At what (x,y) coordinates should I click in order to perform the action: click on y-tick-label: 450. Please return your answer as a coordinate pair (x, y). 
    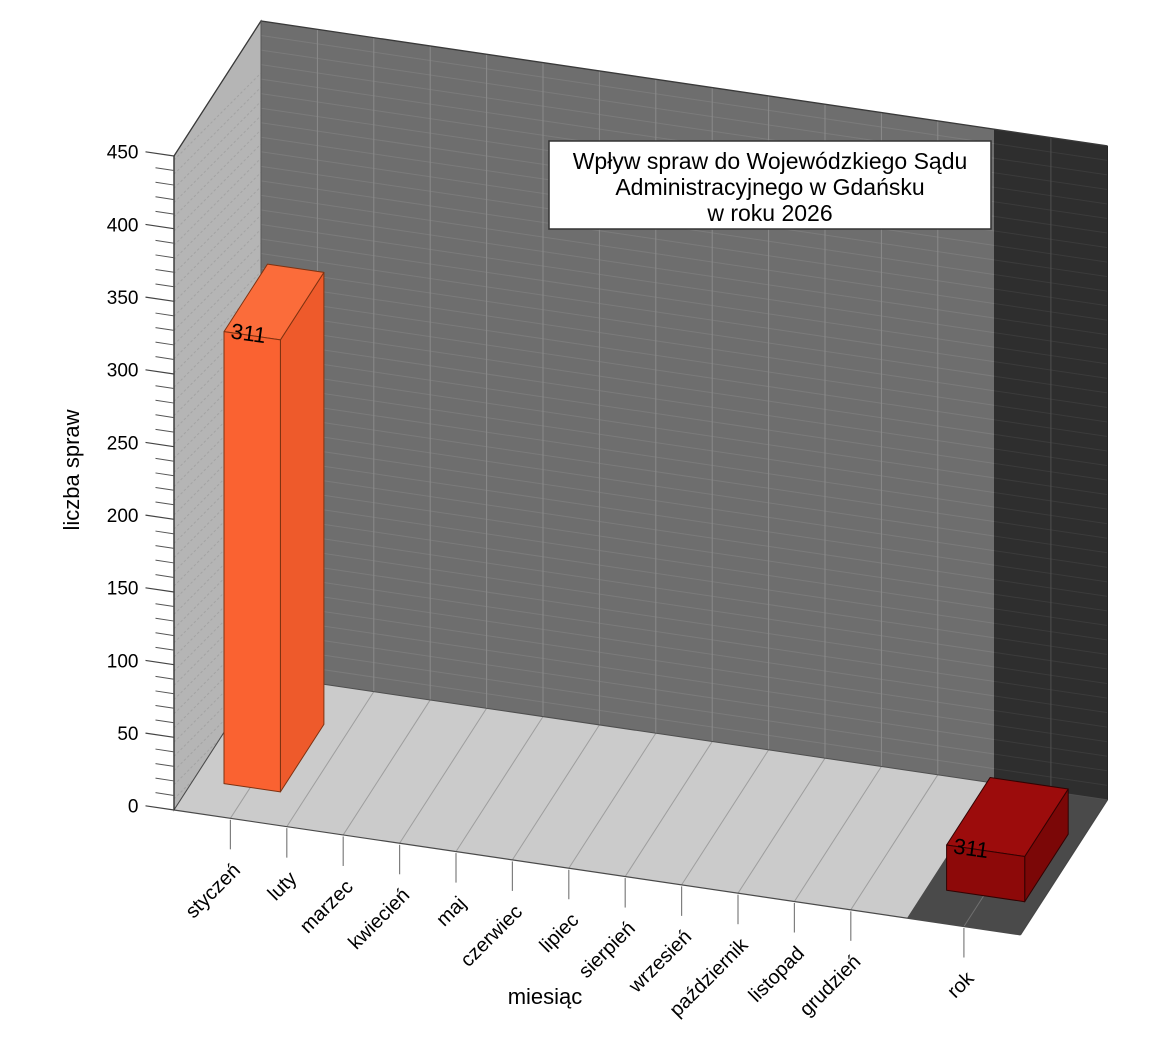
    Looking at the image, I should click on (123, 153).